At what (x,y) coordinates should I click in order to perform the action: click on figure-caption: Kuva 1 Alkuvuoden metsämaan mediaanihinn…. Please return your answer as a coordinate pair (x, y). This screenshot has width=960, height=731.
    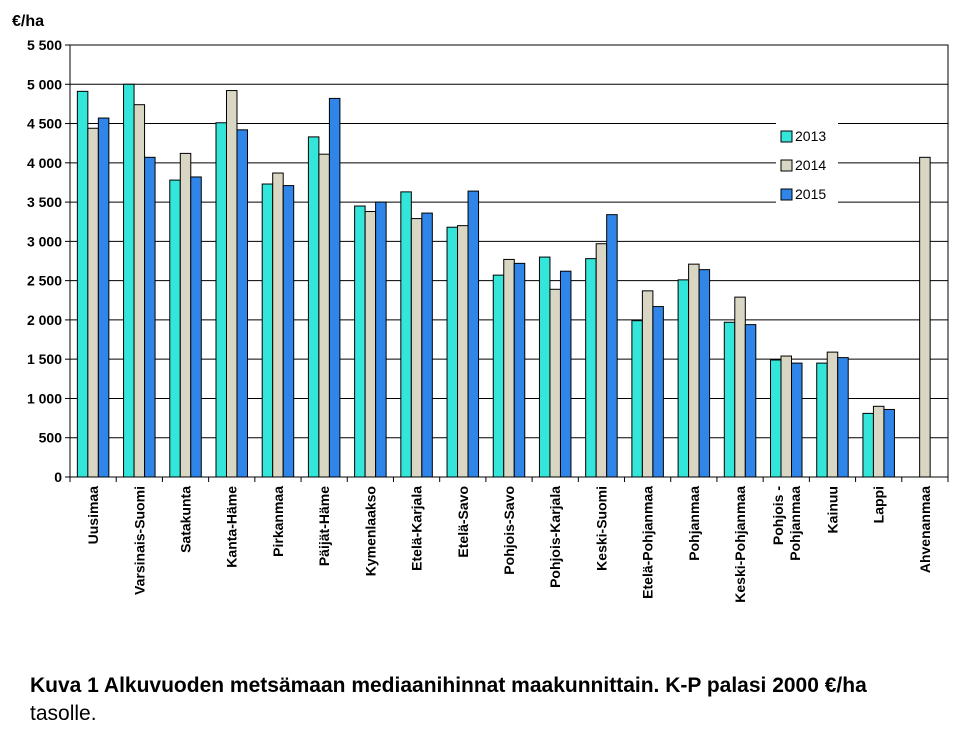
    Looking at the image, I should click on (490, 700).